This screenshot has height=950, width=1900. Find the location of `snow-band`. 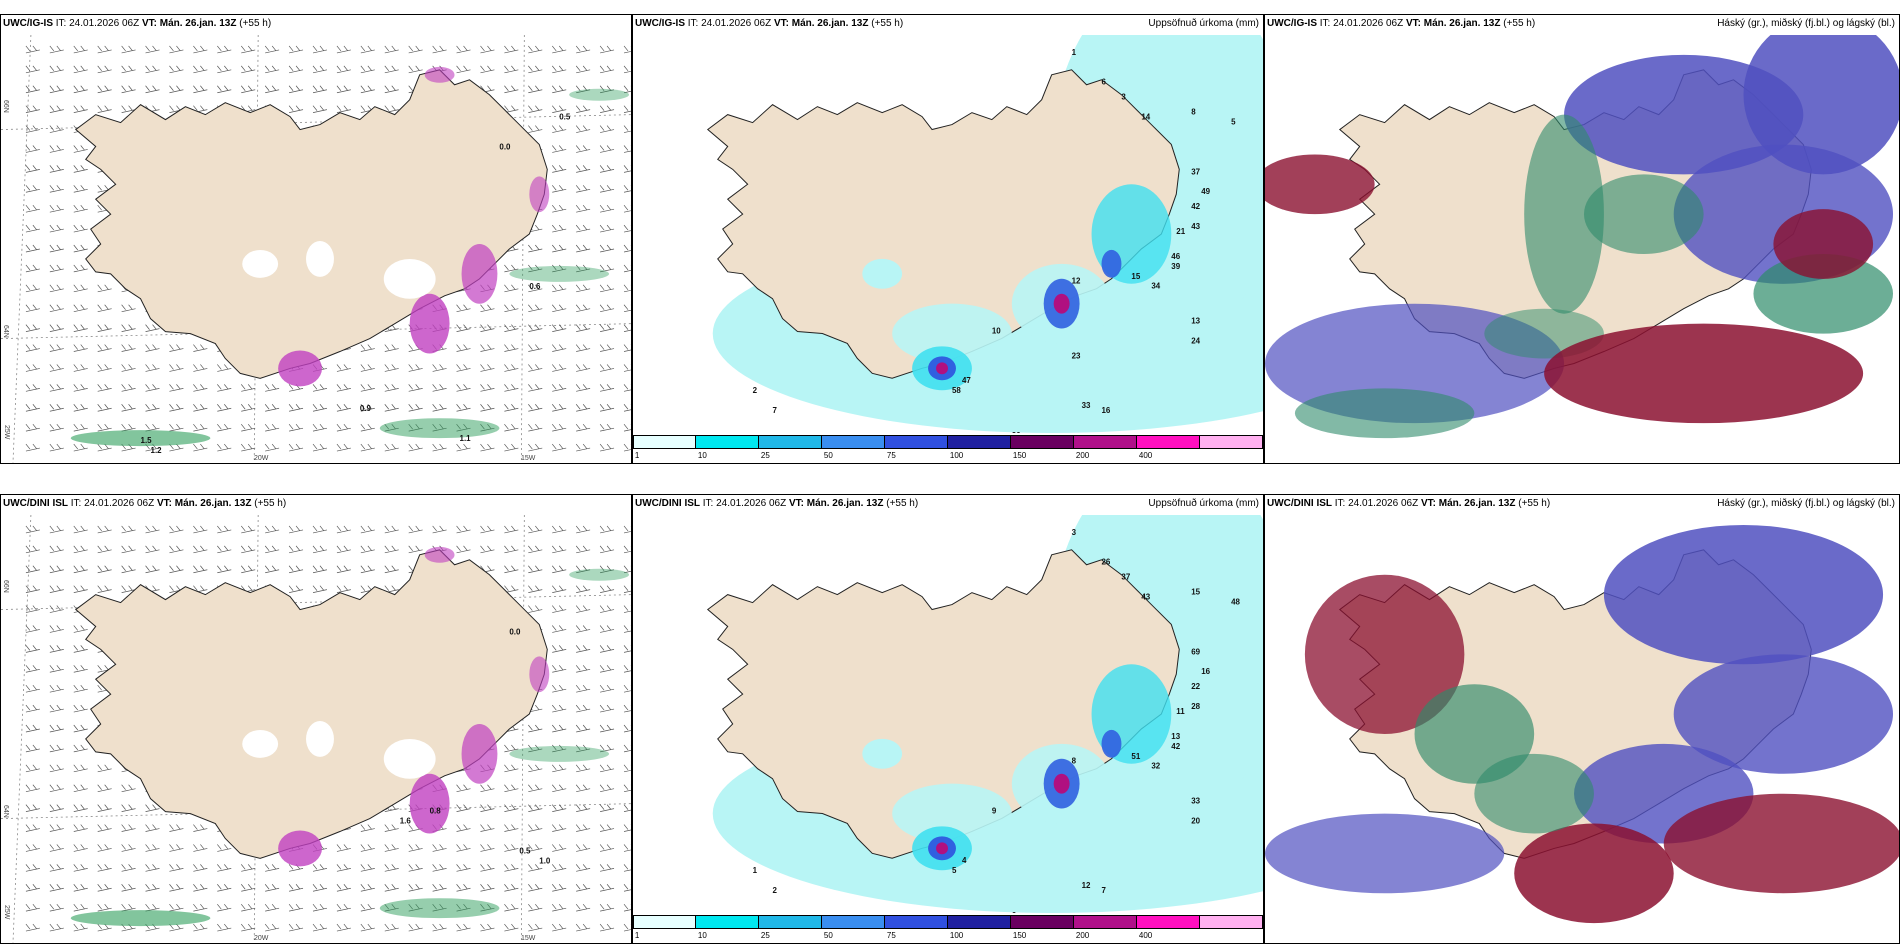

snow-band is located at coordinates (439, 428).